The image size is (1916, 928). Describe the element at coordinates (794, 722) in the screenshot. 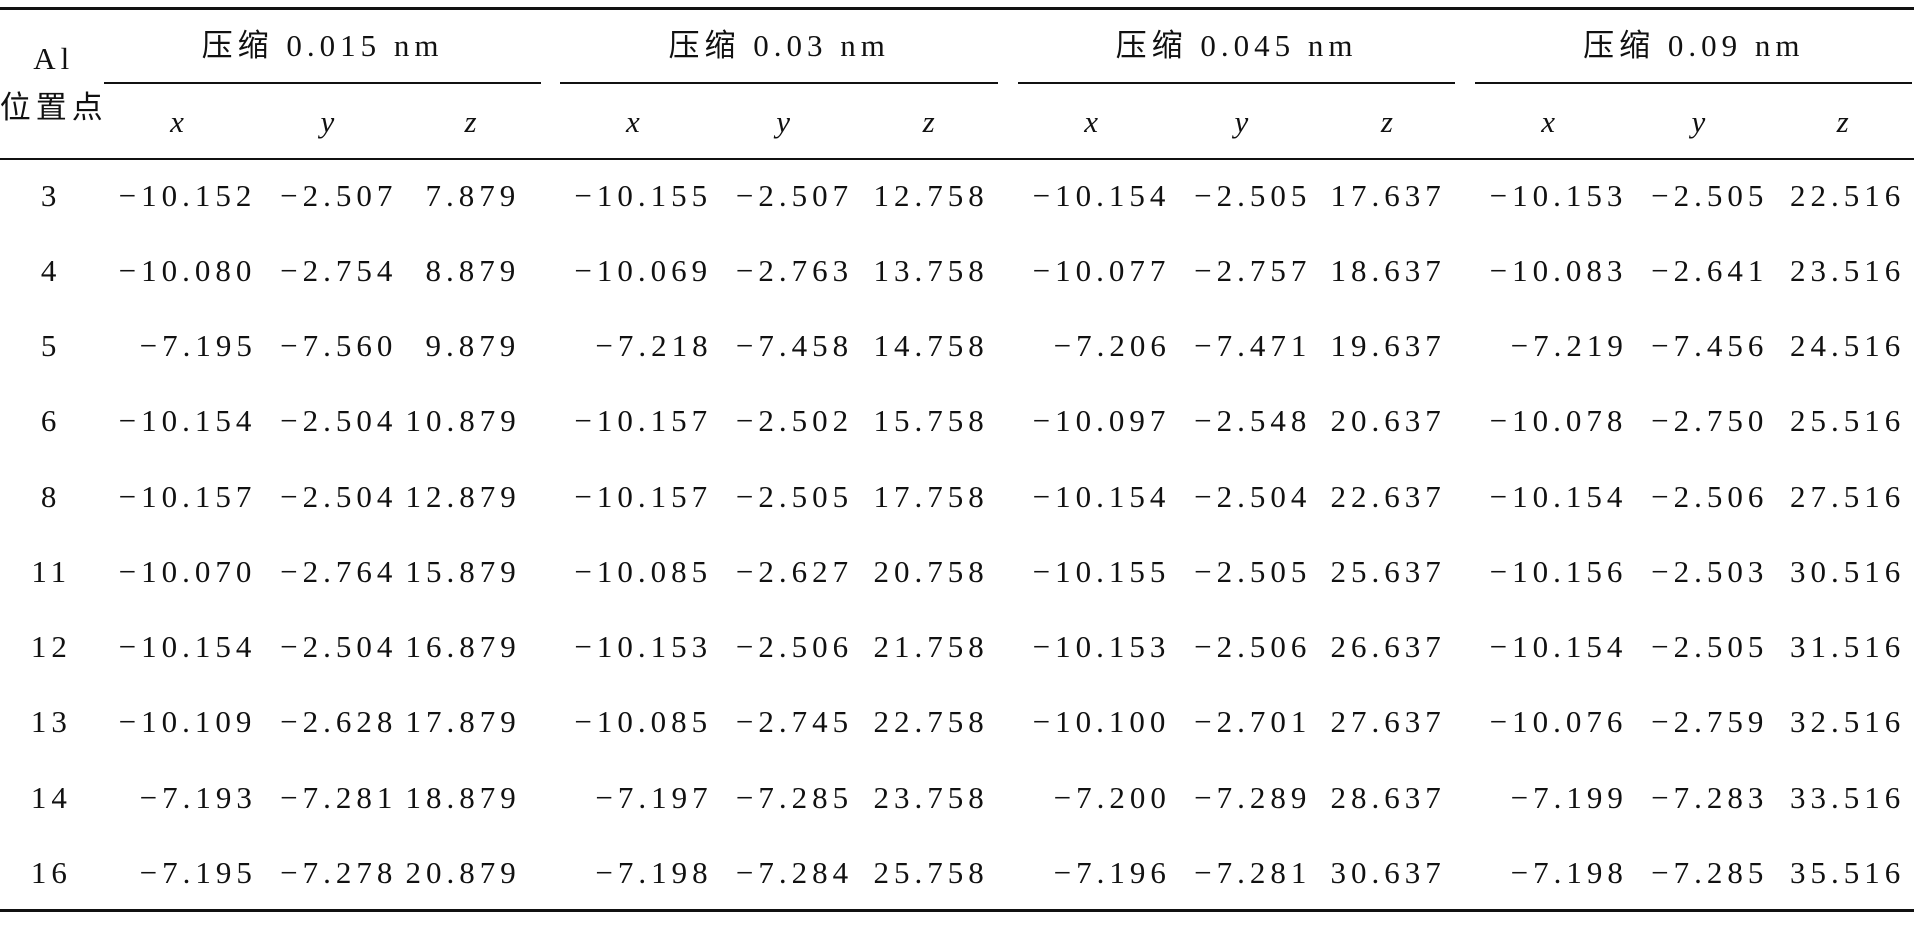

I see `cell-value: −2.745` at that location.